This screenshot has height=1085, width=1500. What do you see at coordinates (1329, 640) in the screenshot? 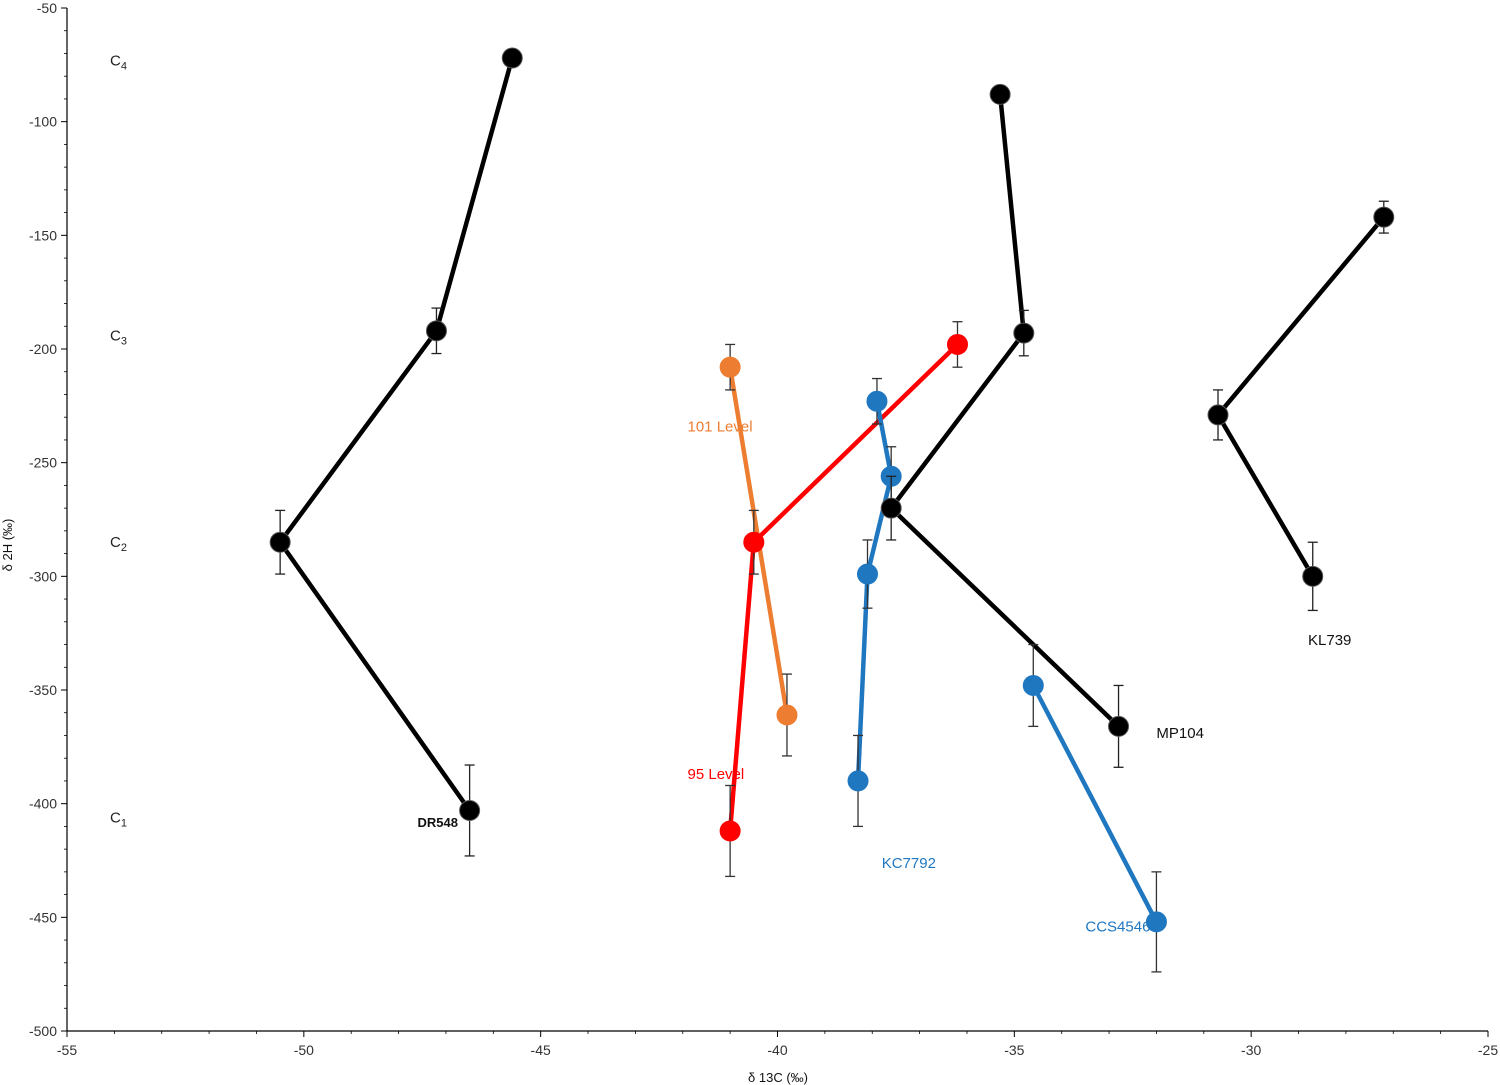
I see `series-label: KL739` at bounding box center [1329, 640].